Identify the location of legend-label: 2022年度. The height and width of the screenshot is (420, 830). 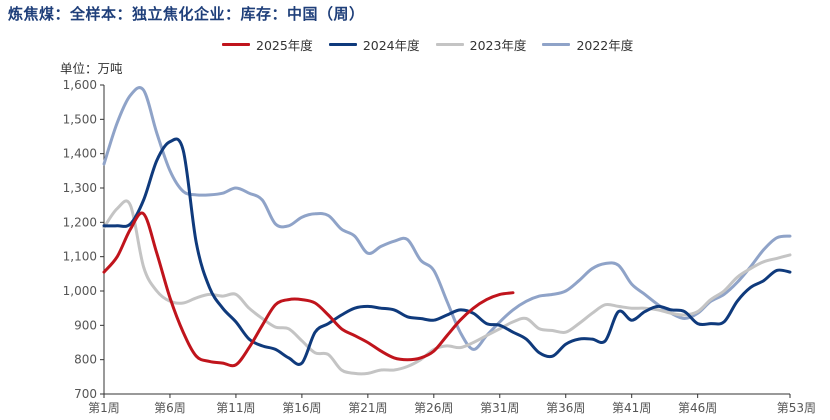
(605, 45).